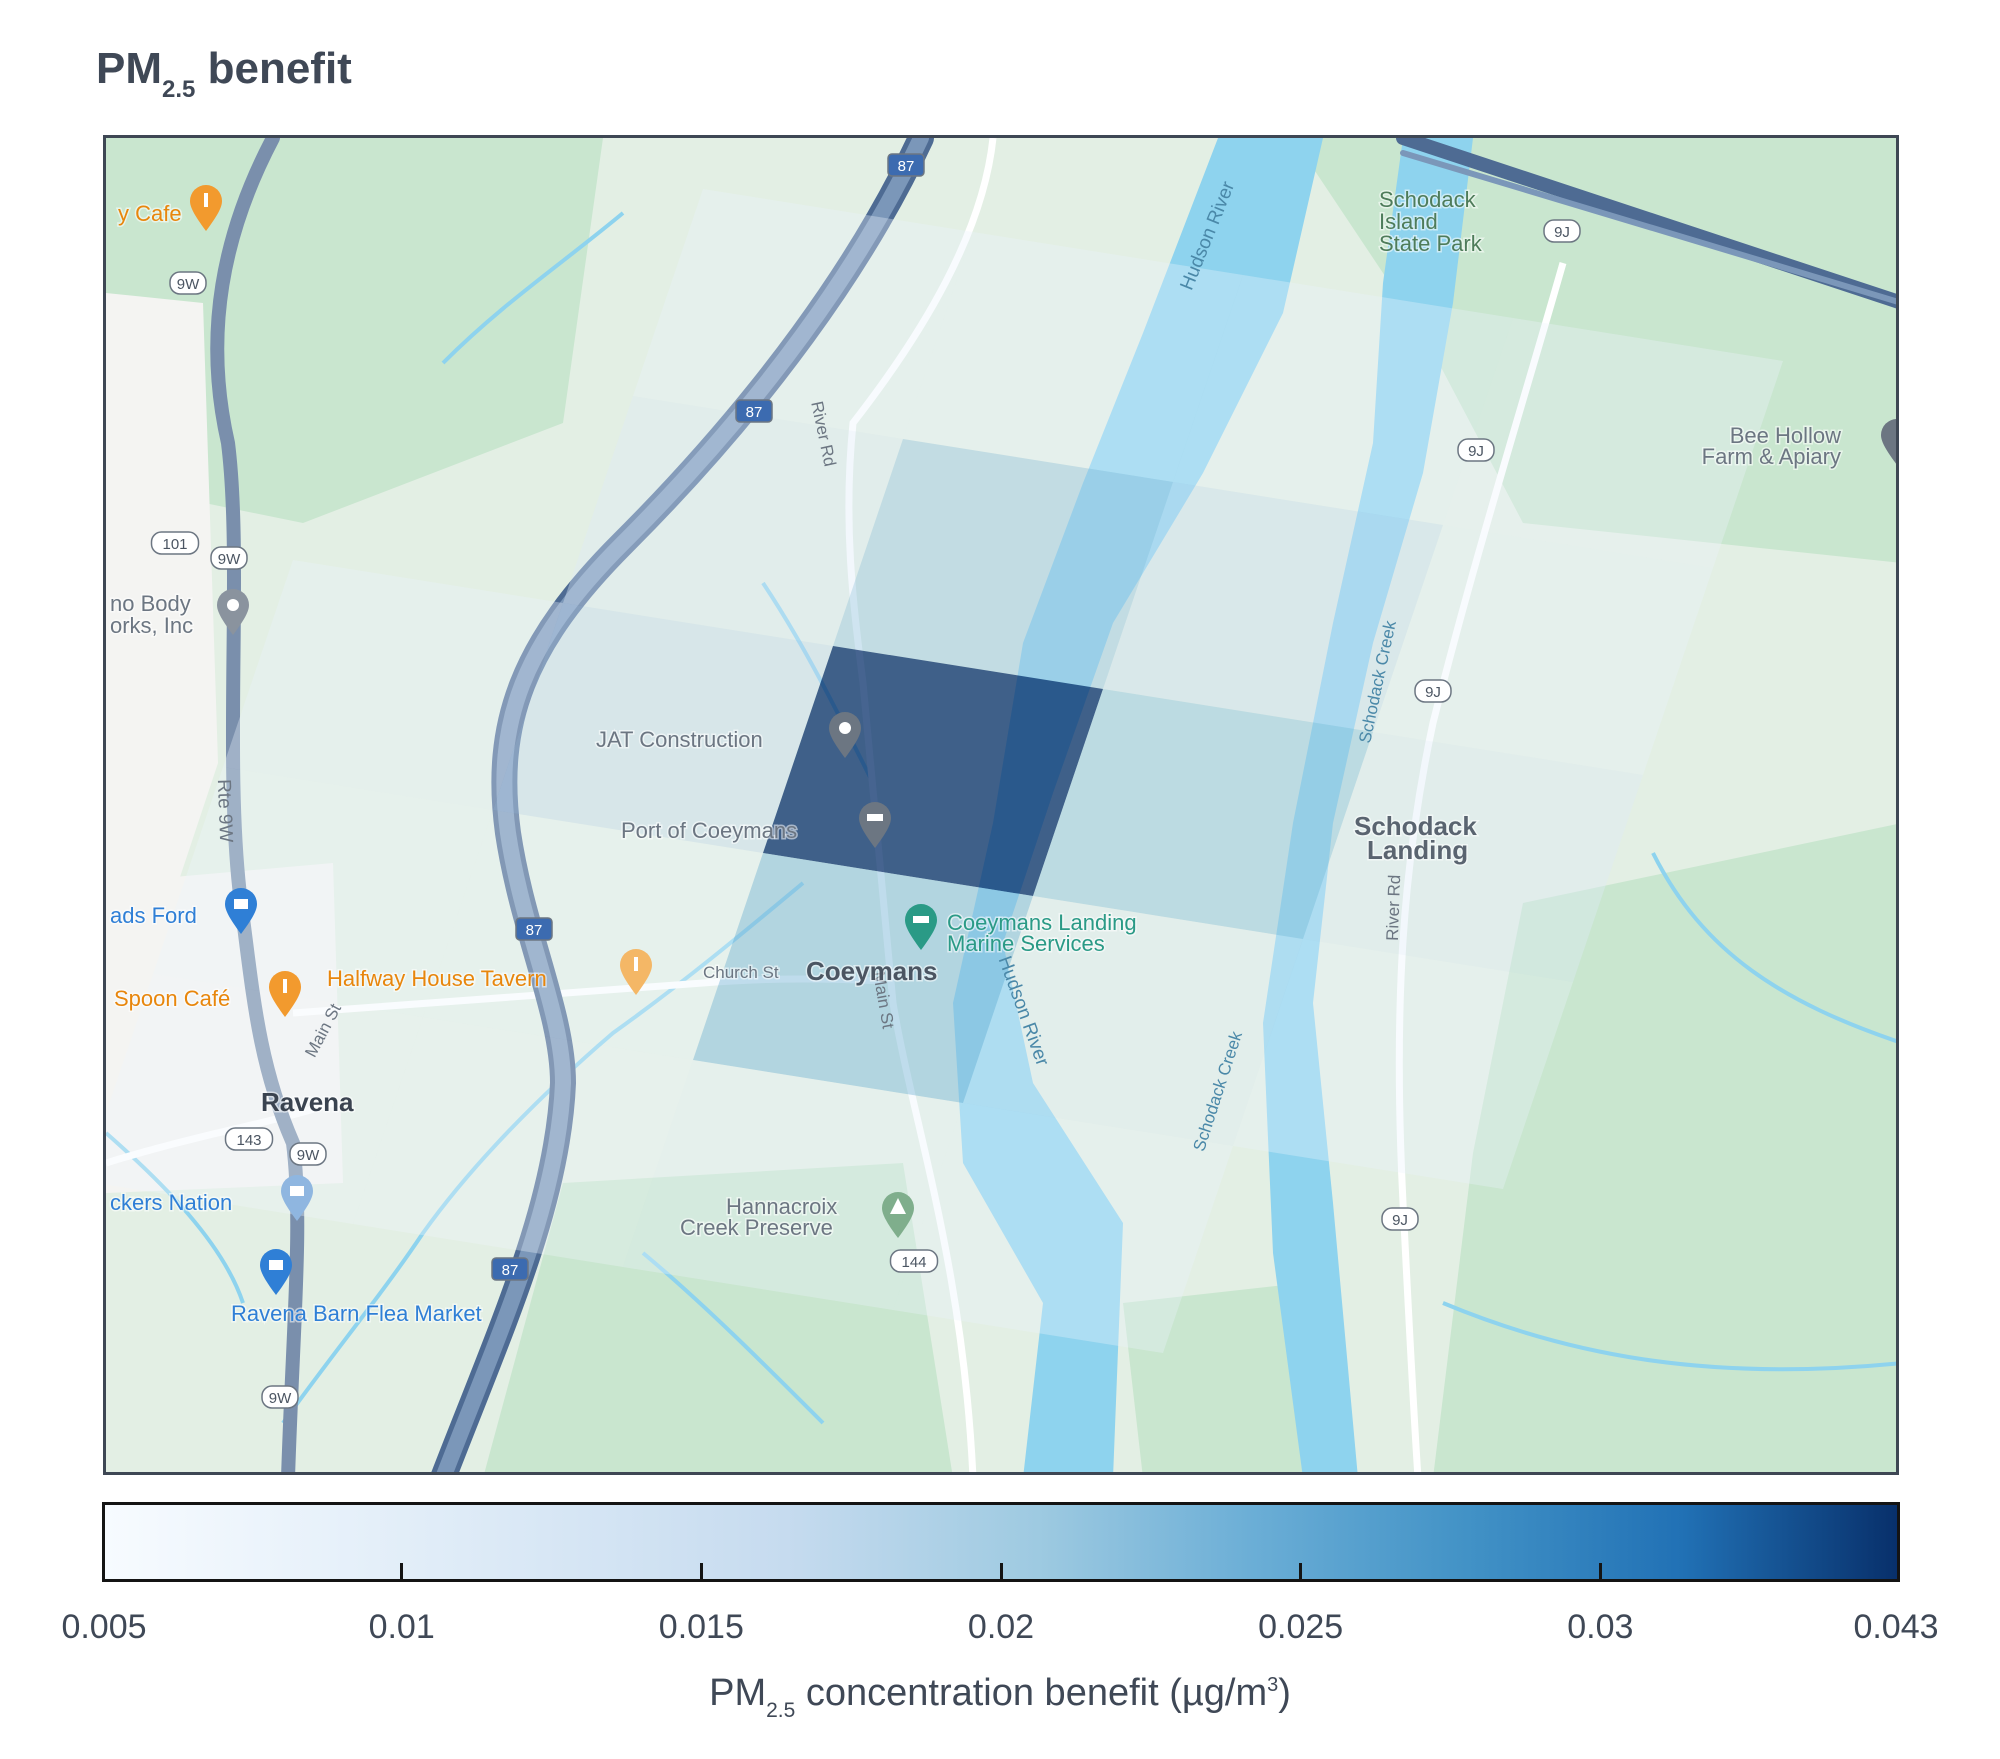 The image size is (2000, 1759). I want to click on heatmap-cell-r3-c2, so click(863, 978).